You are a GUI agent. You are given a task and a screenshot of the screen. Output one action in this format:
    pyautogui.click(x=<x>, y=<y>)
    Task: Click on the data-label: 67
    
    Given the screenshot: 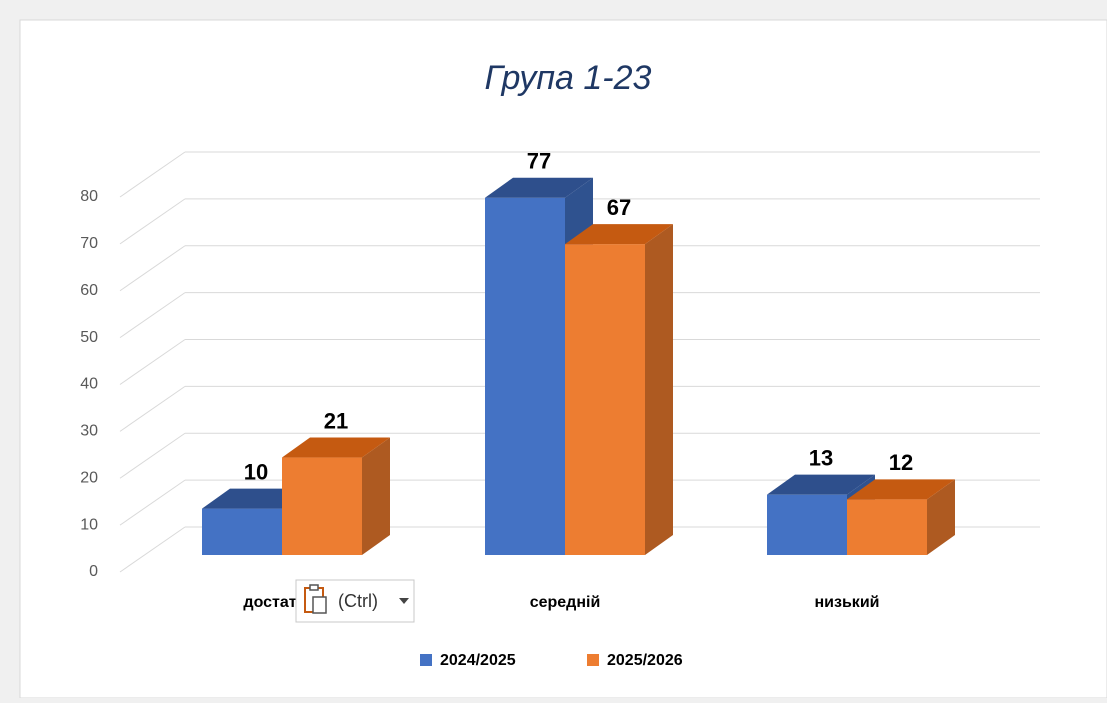 What is the action you would take?
    pyautogui.click(x=619, y=207)
    